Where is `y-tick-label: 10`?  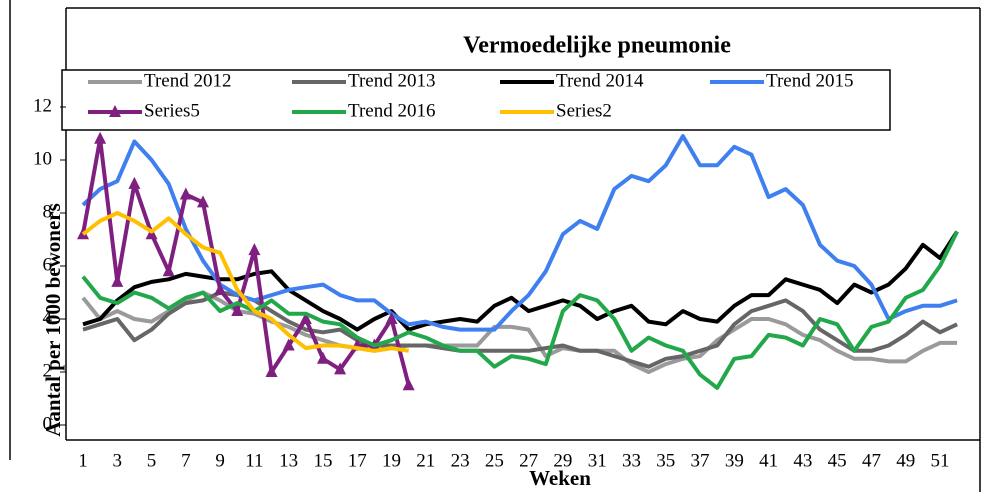
y-tick-label: 10 is located at coordinates (42, 158).